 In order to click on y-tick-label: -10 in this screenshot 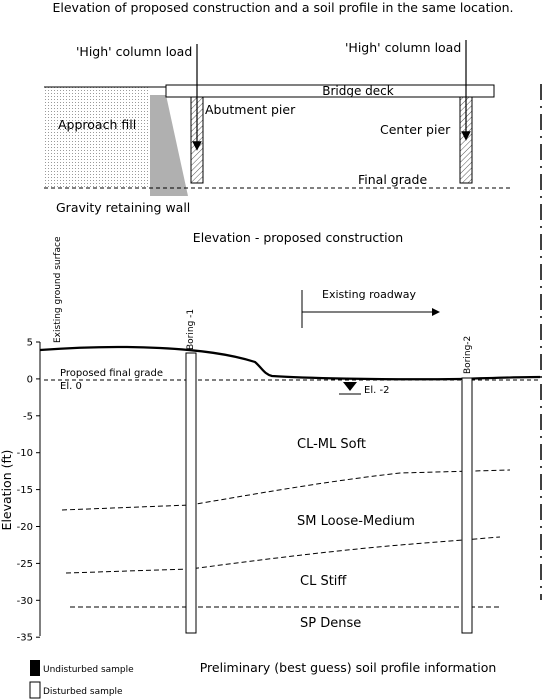, I will do `click(25, 453)`.